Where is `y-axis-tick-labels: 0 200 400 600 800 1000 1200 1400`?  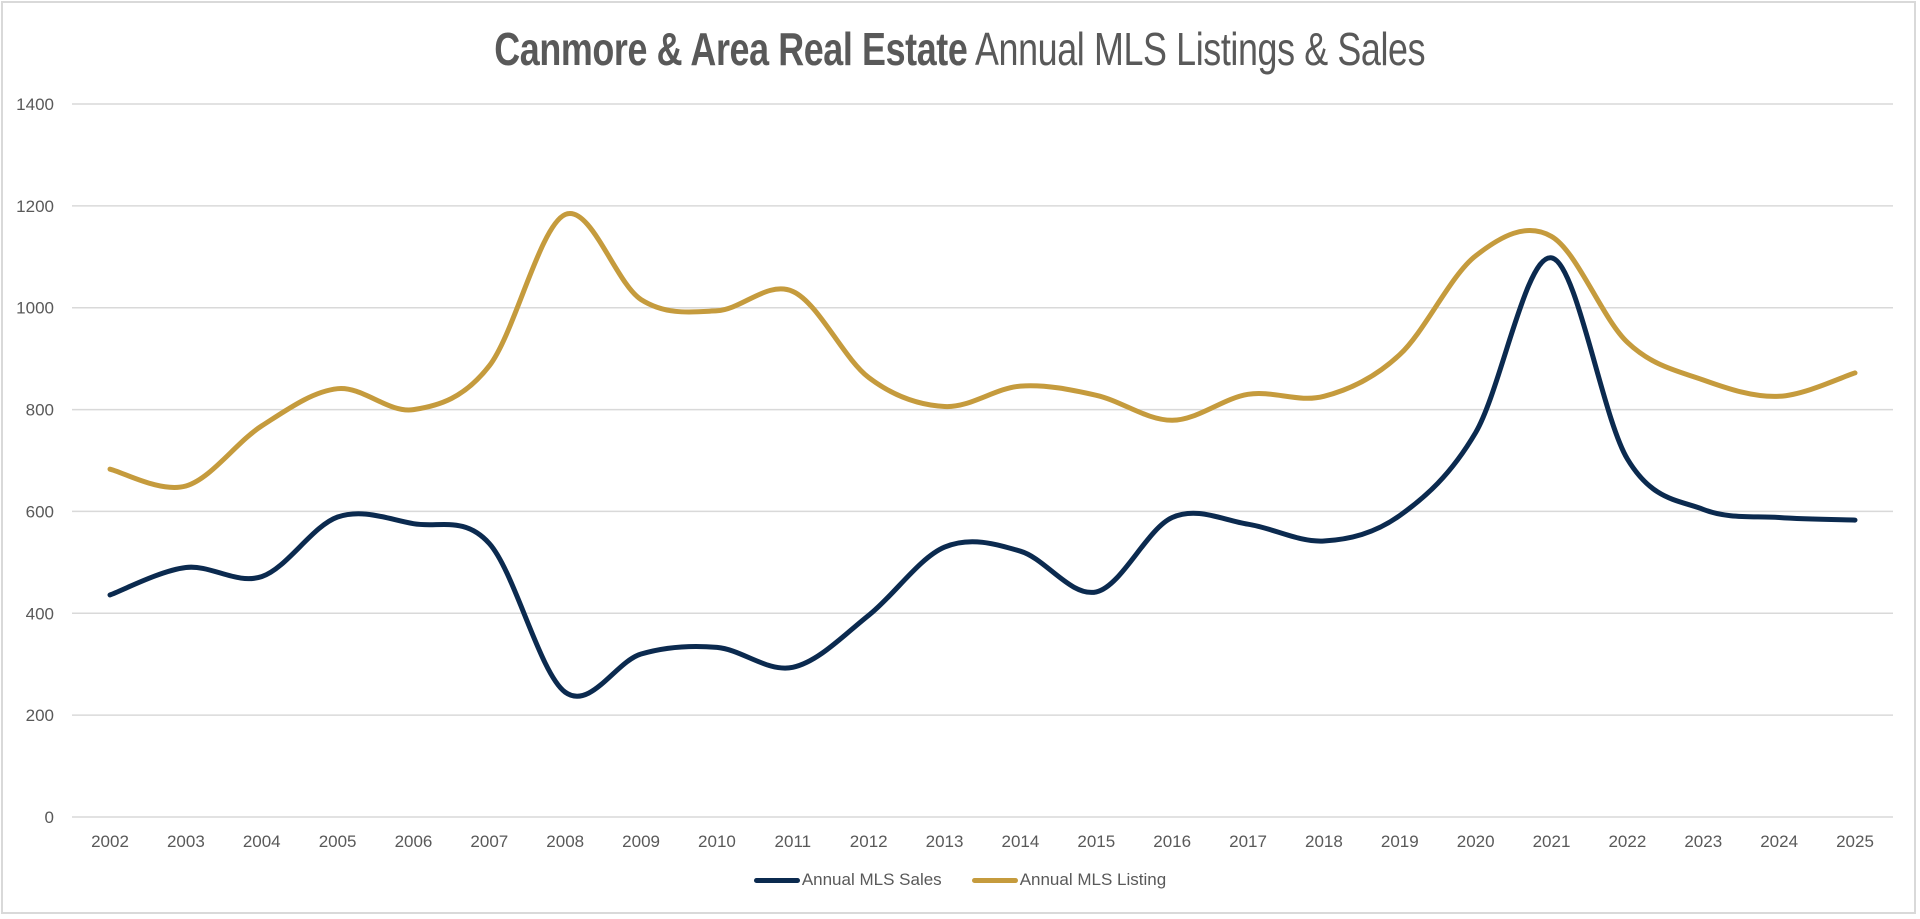 y-axis-tick-labels: 0 200 400 600 800 1000 1200 1400 is located at coordinates (35, 461).